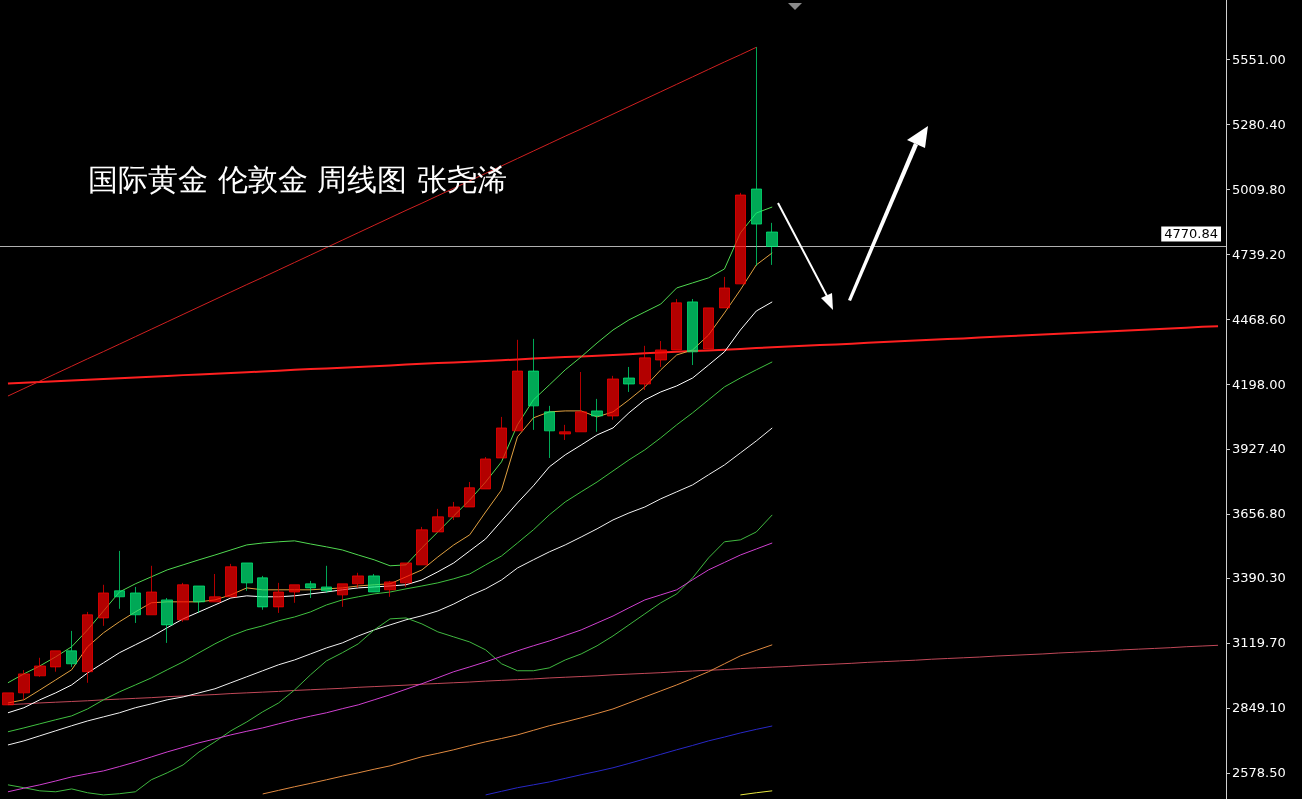  What do you see at coordinates (1259, 708) in the screenshot?
I see `y-tick-label: 2849.10` at bounding box center [1259, 708].